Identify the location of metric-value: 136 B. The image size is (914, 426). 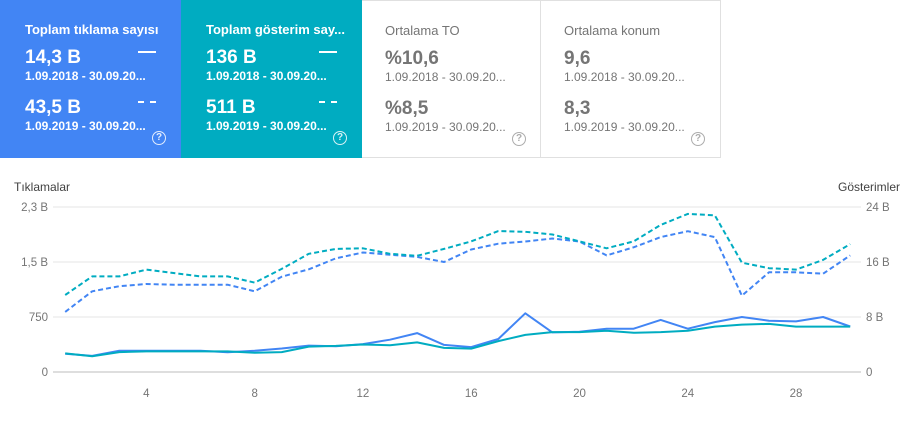
(231, 57).